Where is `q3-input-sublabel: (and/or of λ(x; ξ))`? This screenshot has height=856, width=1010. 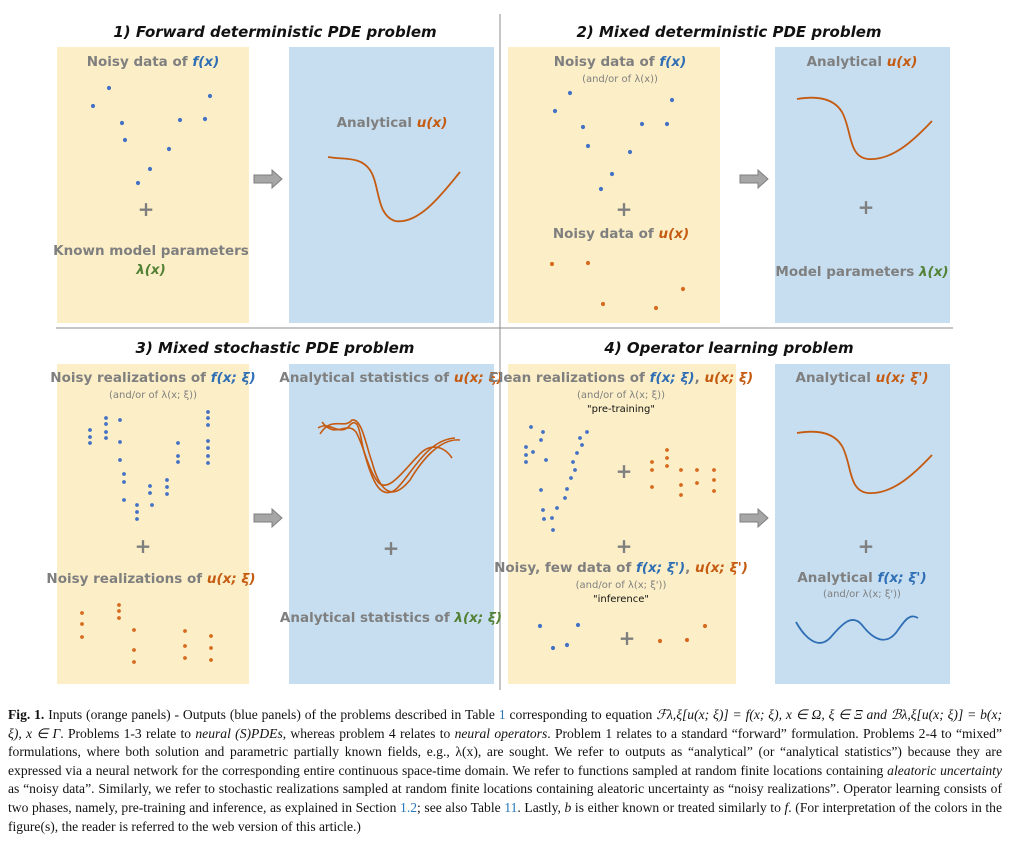
q3-input-sublabel: (and/or of λ(x; ξ)) is located at coordinates (153, 395).